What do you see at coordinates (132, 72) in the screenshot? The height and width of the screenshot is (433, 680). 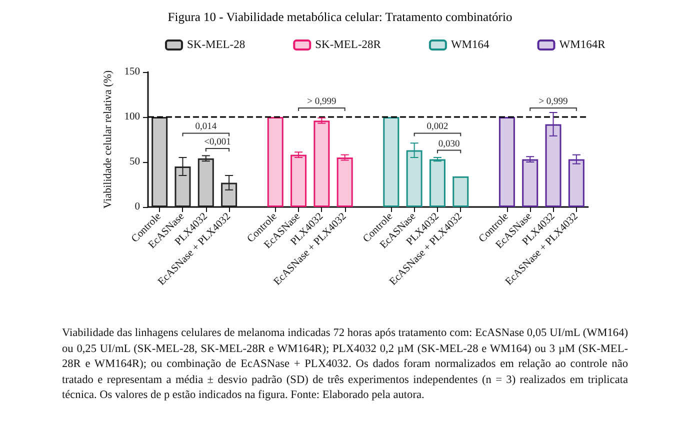 I see `y-tick-label: 150` at bounding box center [132, 72].